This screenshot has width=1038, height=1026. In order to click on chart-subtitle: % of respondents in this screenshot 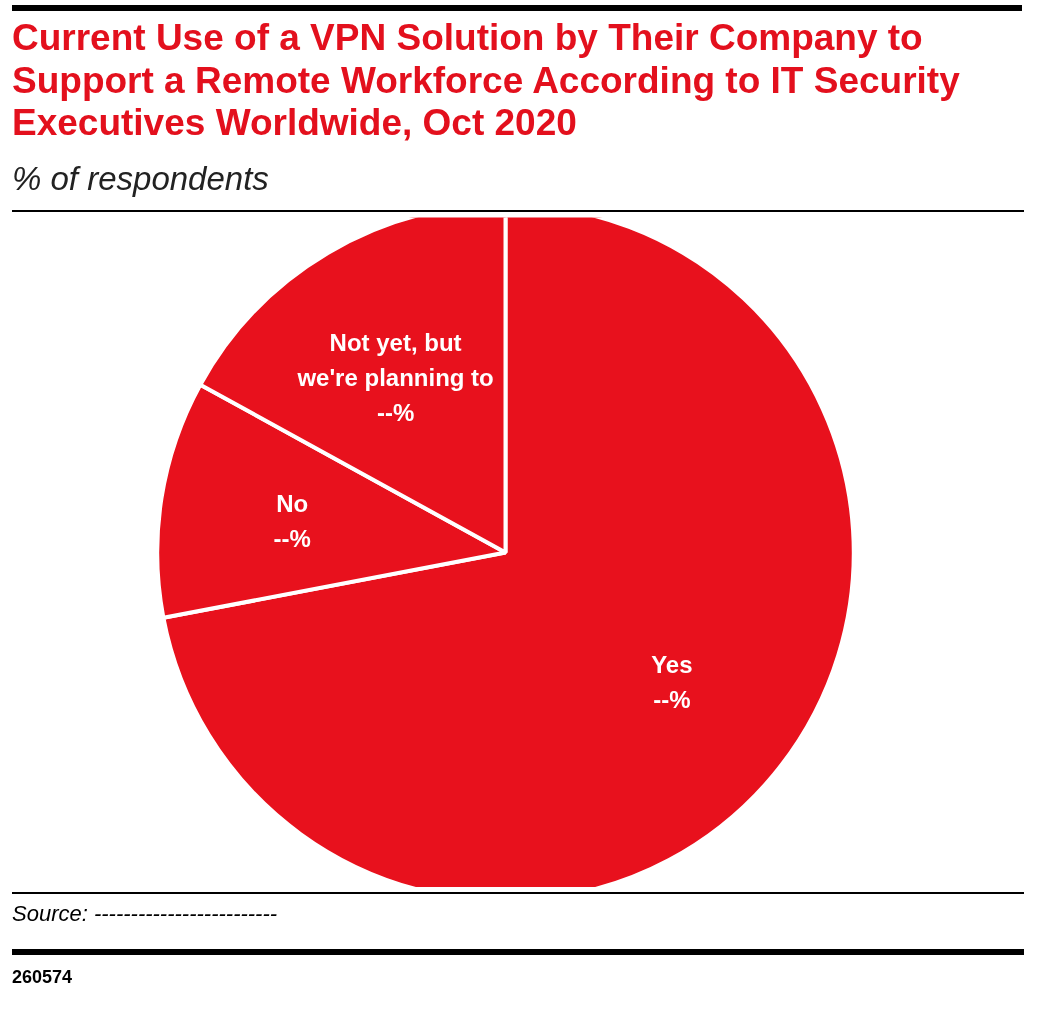, I will do `click(140, 178)`.